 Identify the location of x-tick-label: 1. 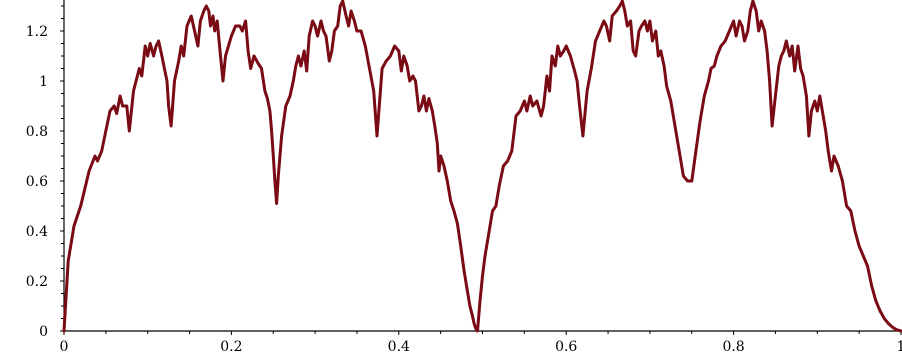
(899, 347).